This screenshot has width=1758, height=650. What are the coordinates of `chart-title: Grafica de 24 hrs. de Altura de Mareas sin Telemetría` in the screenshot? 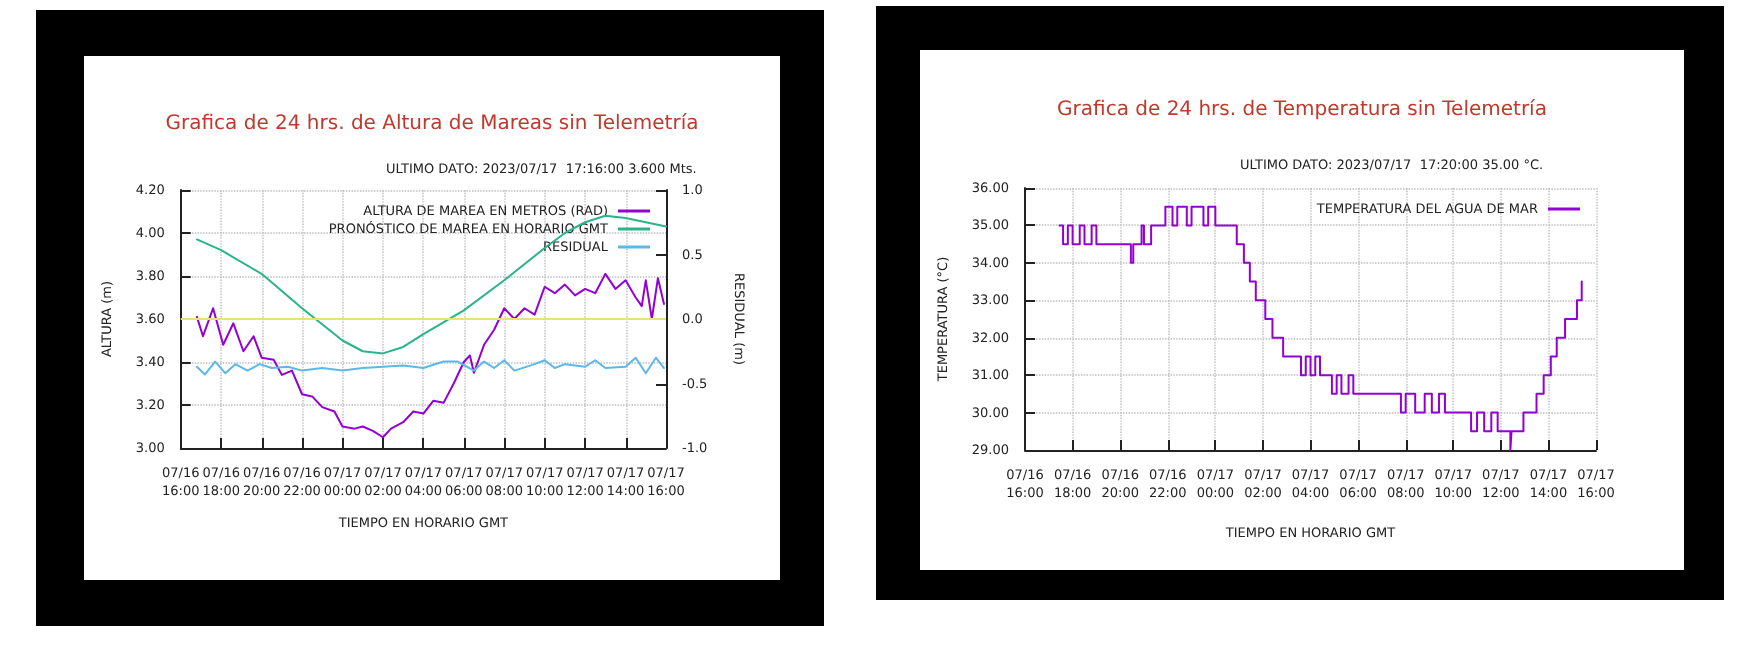 It's located at (432, 124).